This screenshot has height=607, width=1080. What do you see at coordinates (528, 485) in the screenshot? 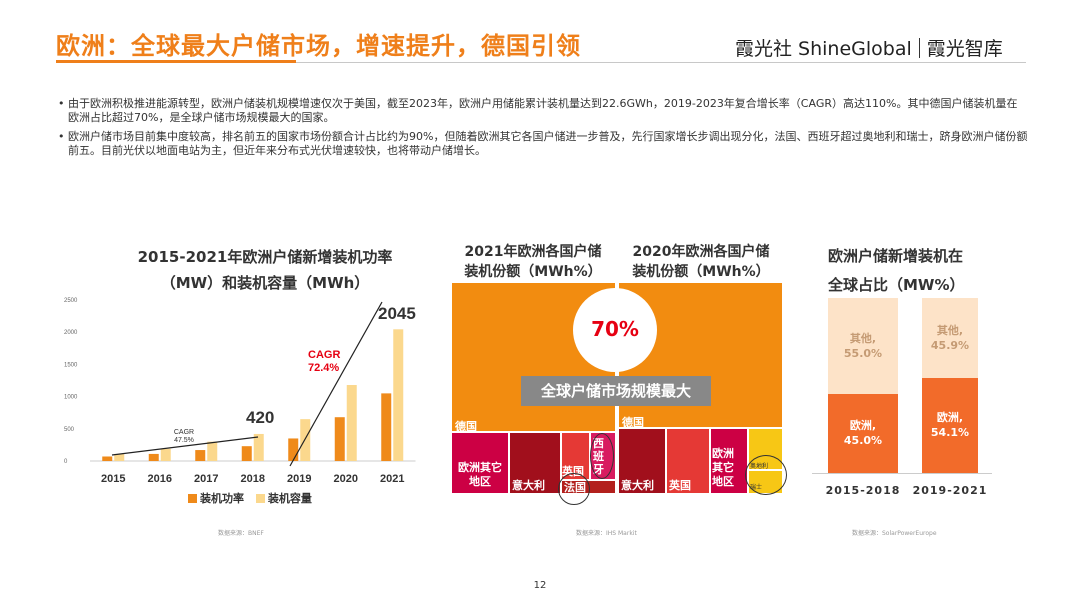
I see `treemap-2021-italy-label: 意大利` at bounding box center [528, 485].